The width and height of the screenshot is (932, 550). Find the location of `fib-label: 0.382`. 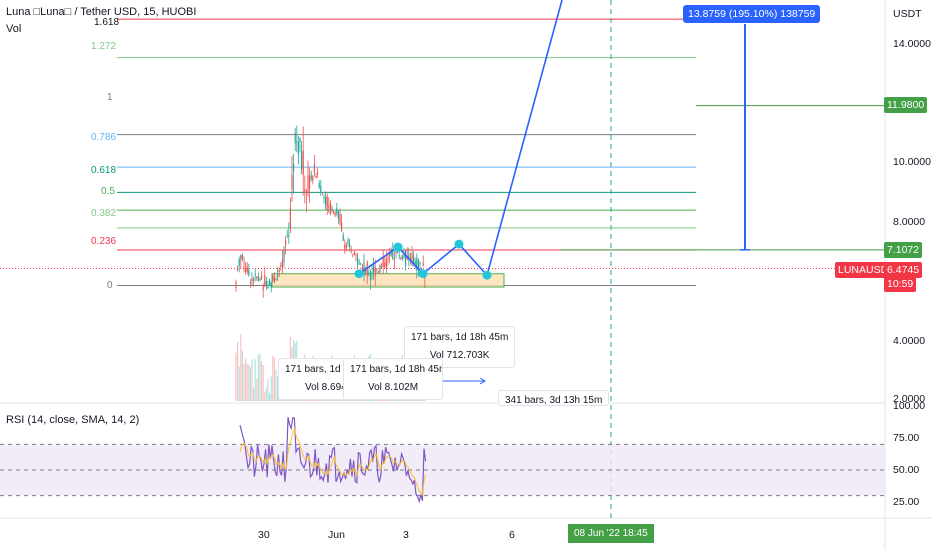

fib-label: 0.382 is located at coordinates (104, 213).